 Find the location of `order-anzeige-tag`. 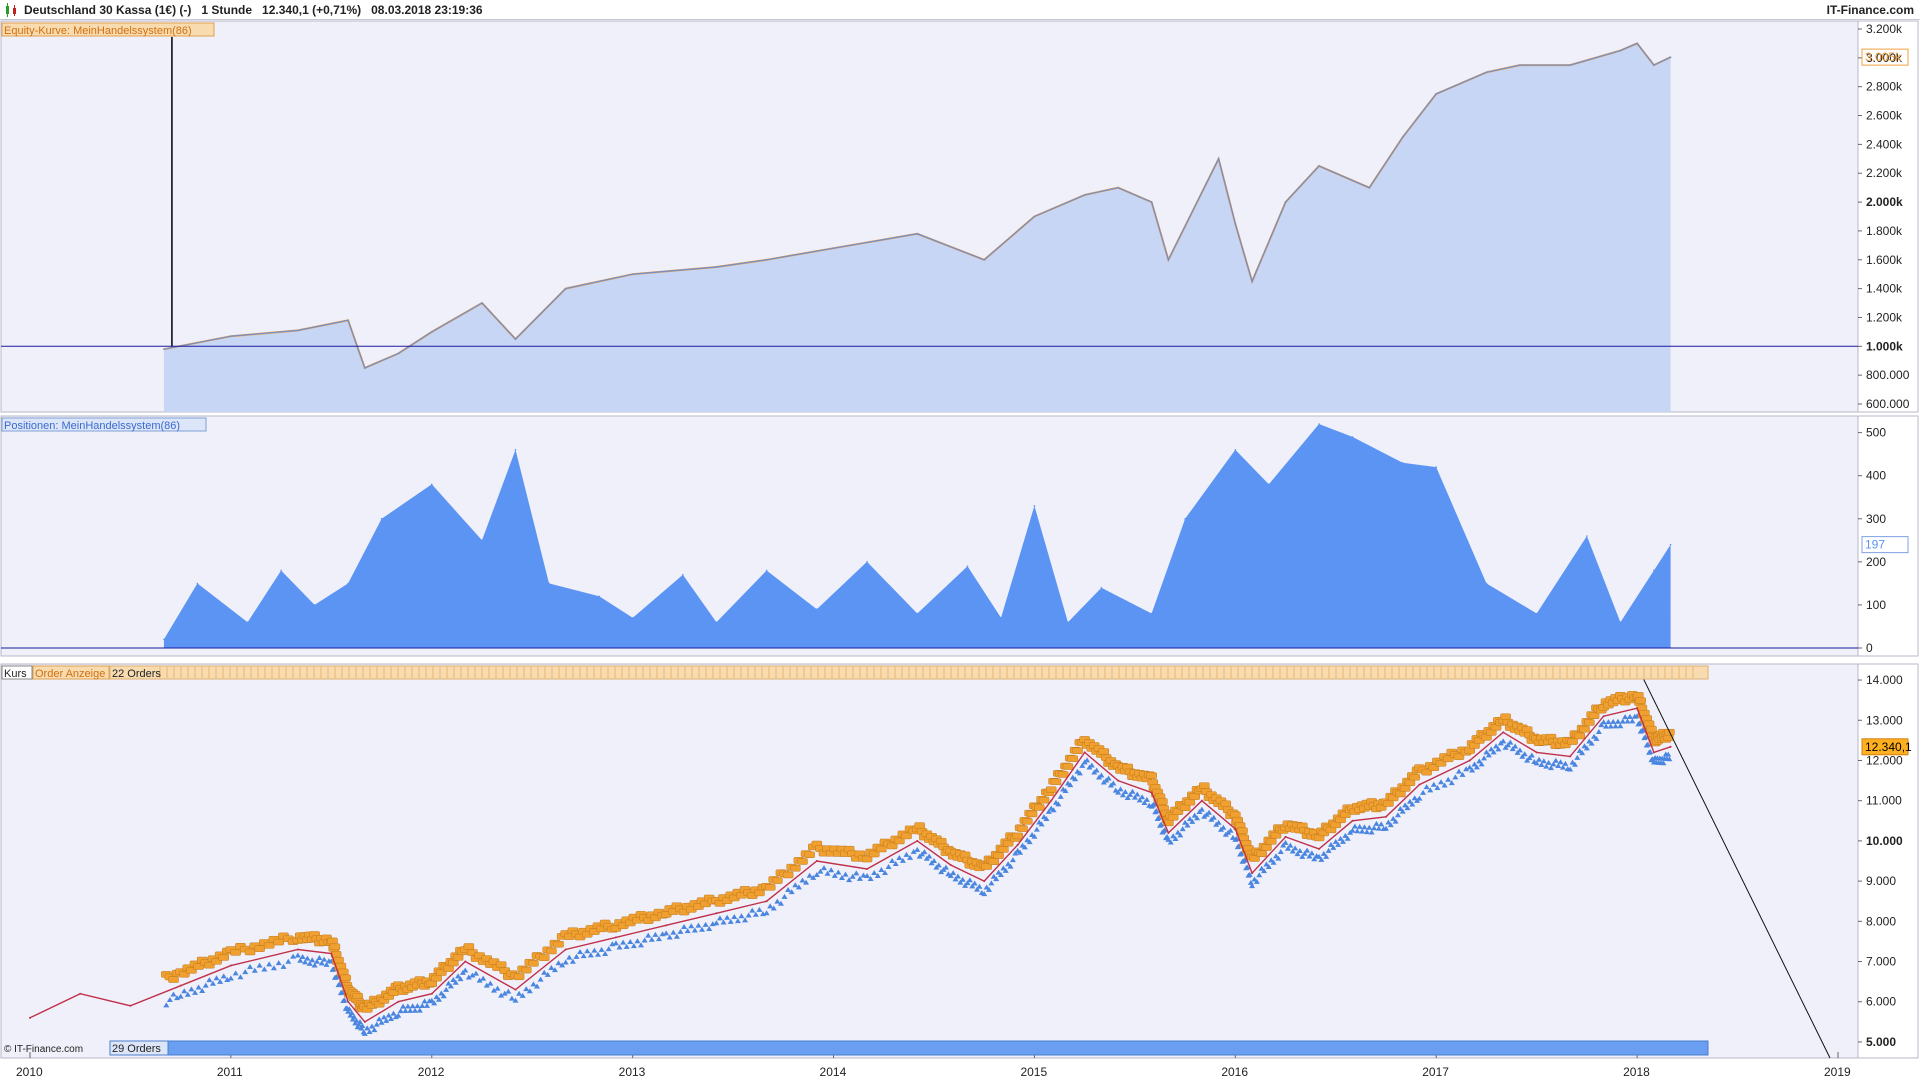

order-anzeige-tag is located at coordinates (71, 672).